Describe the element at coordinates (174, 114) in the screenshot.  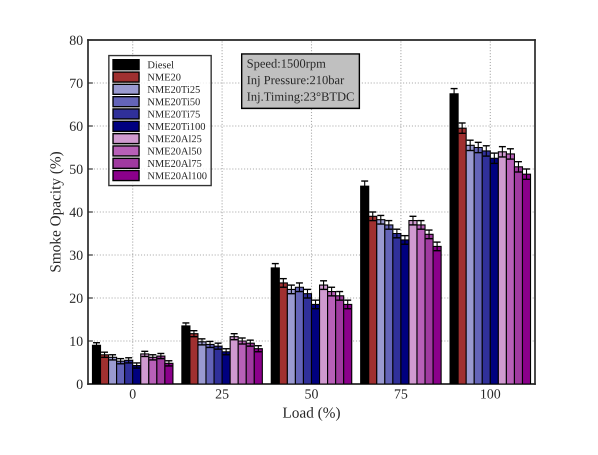
I see `legend-label: NME20Ti75` at that location.